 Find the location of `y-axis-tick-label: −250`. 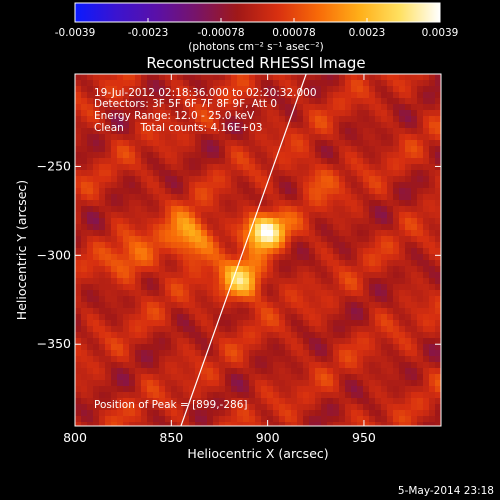

y-axis-tick-label: −250 is located at coordinates (54, 165).